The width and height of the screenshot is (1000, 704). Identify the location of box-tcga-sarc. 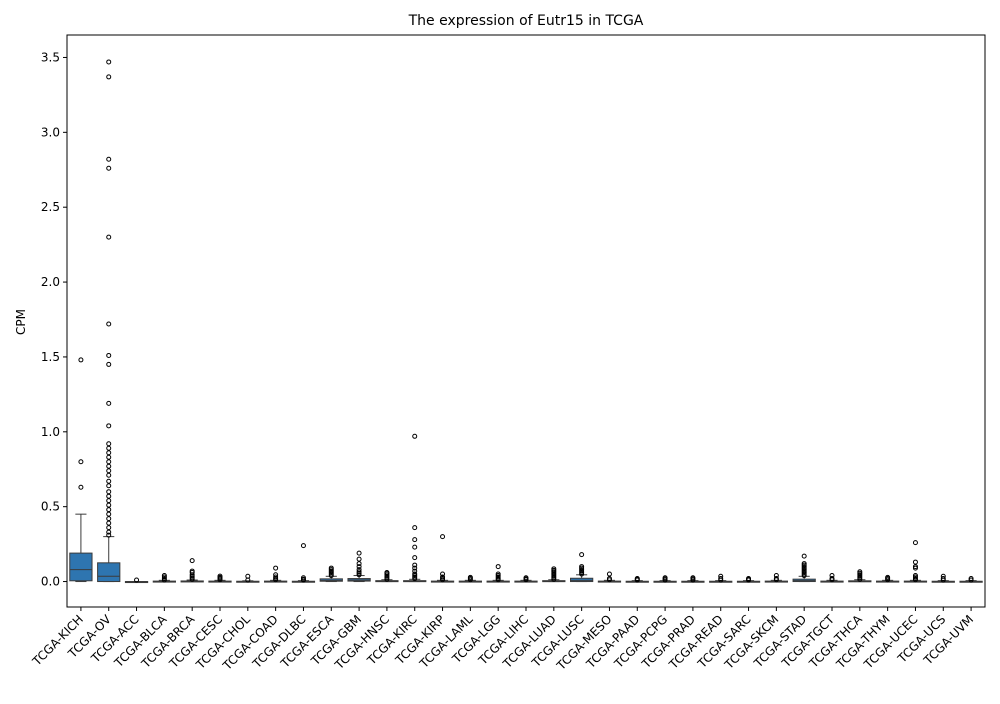
(748, 579).